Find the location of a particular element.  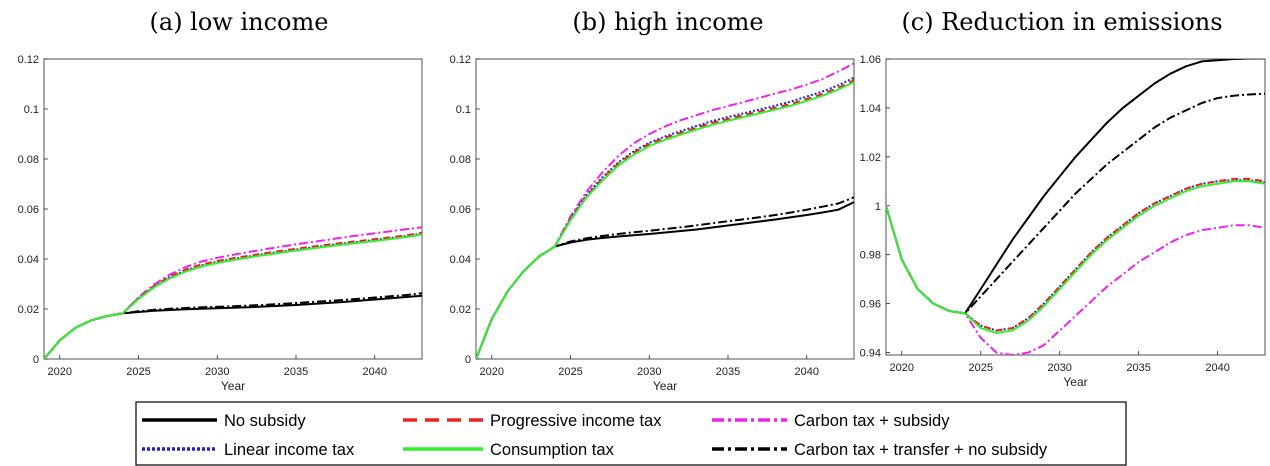

y-tick-label: 1.04 is located at coordinates (870, 109).